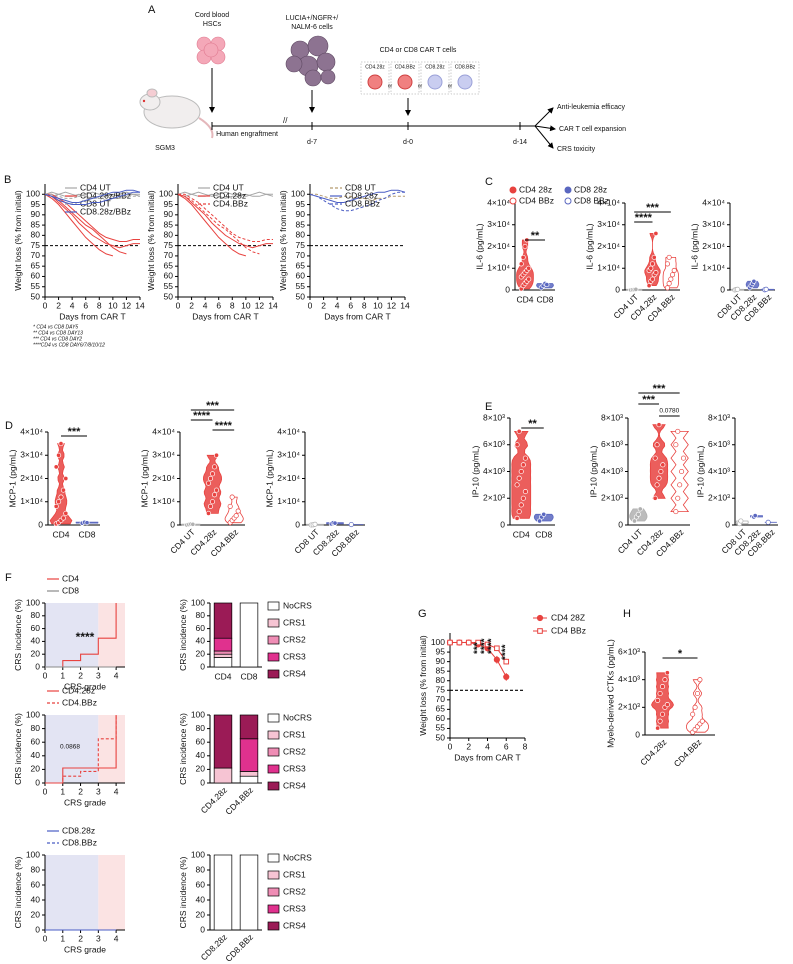 This screenshot has height=964, width=793. I want to click on y-tick-label: 1×10⁴, so click(498, 268).